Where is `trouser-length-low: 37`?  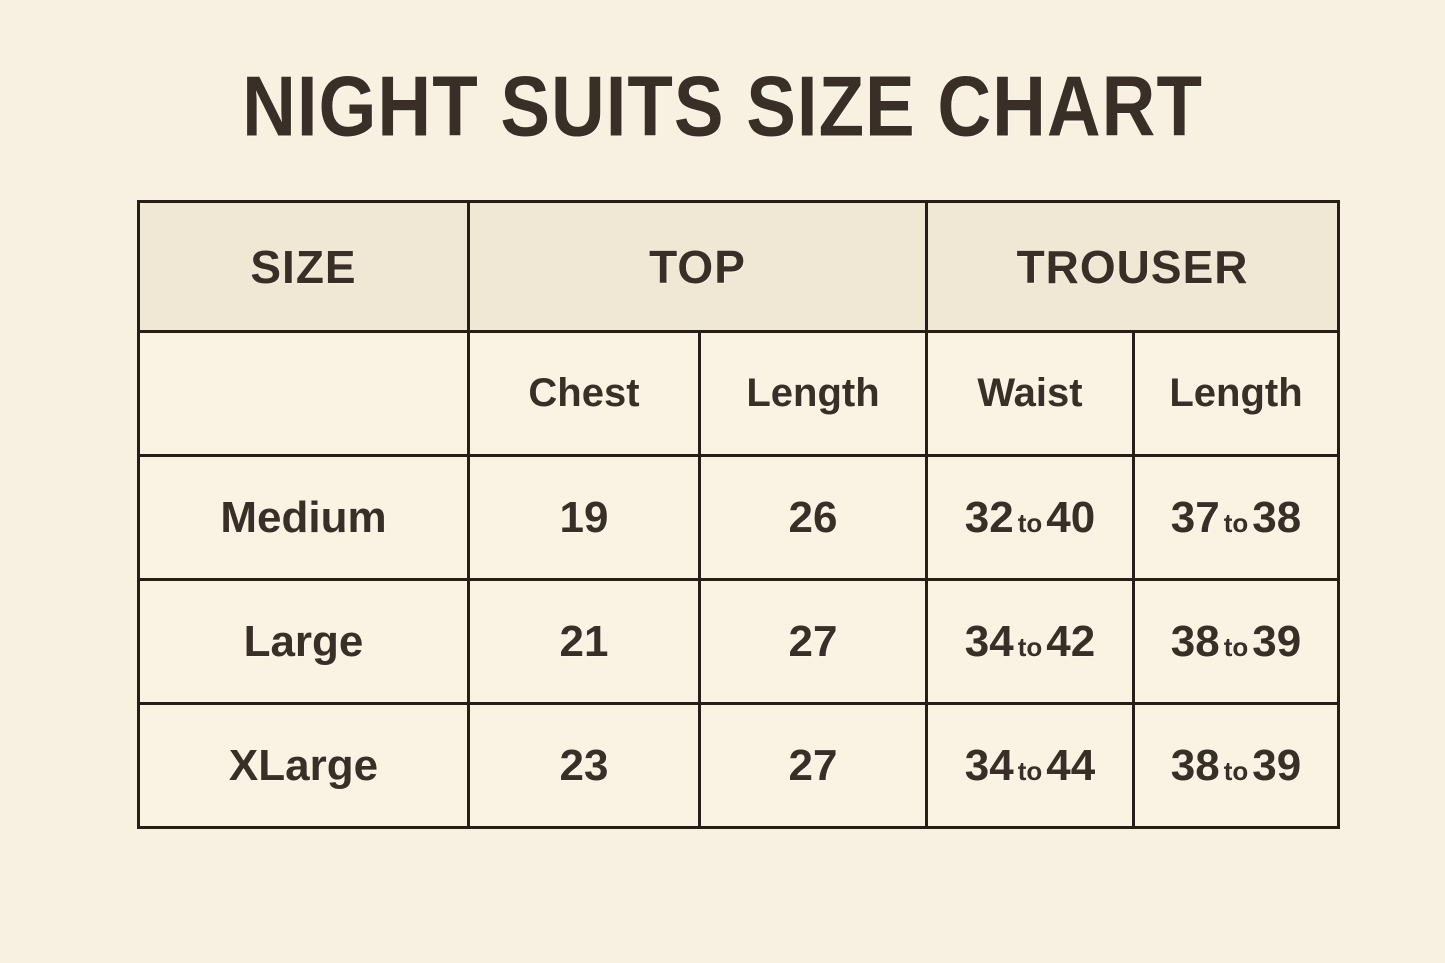
trouser-length-low: 37 is located at coordinates (1195, 517).